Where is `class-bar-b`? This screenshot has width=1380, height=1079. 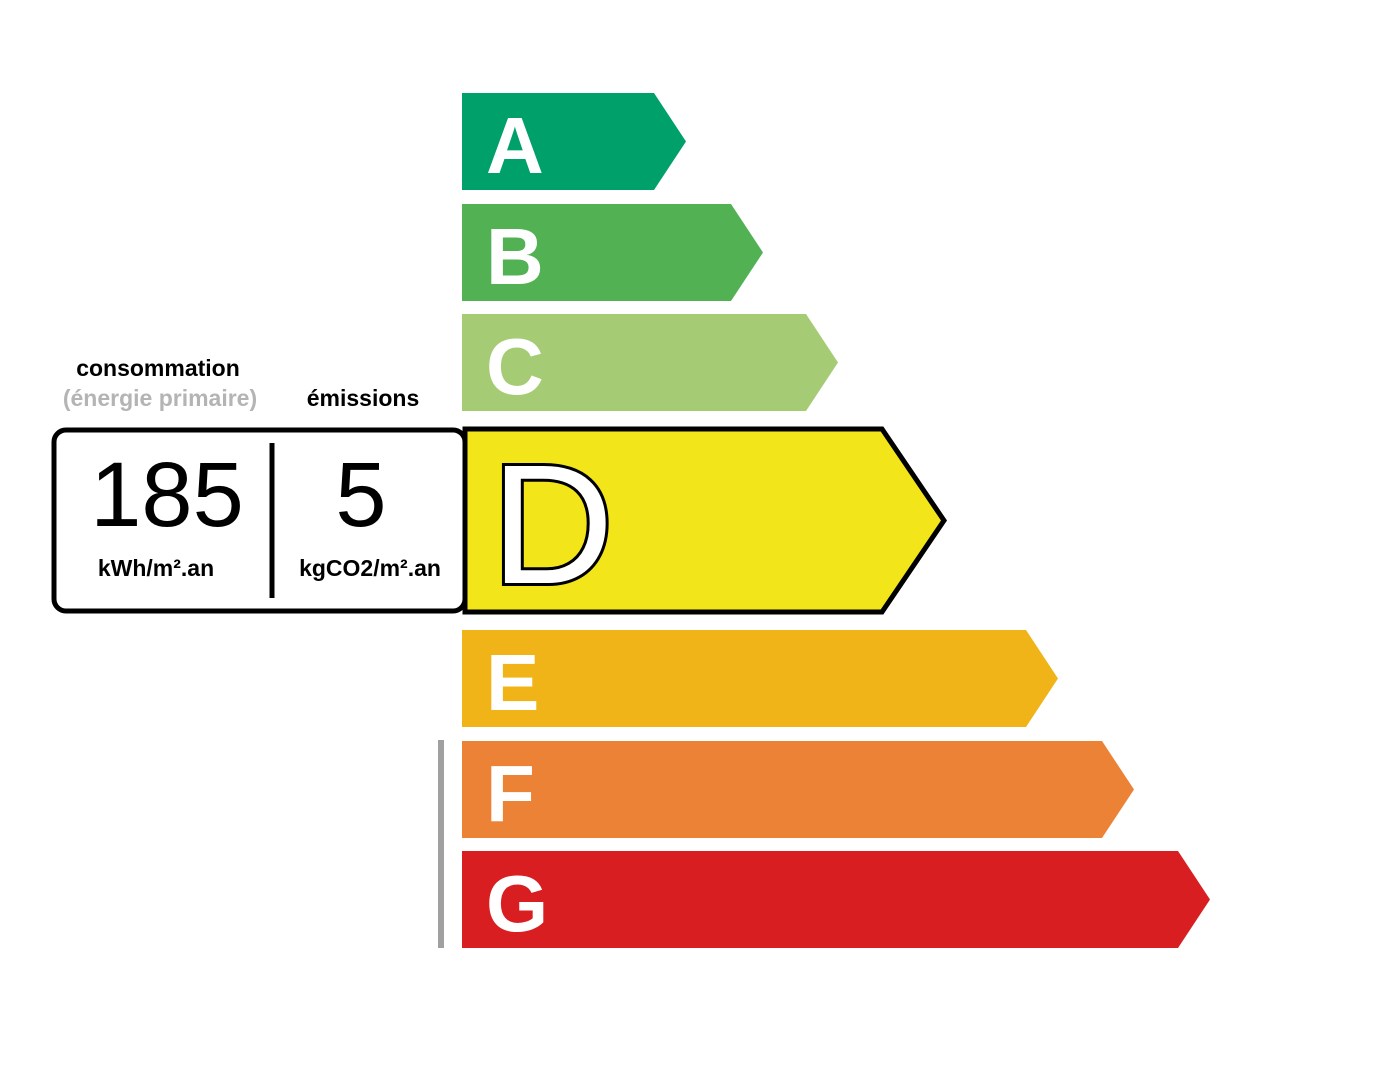
class-bar-b is located at coordinates (612, 252).